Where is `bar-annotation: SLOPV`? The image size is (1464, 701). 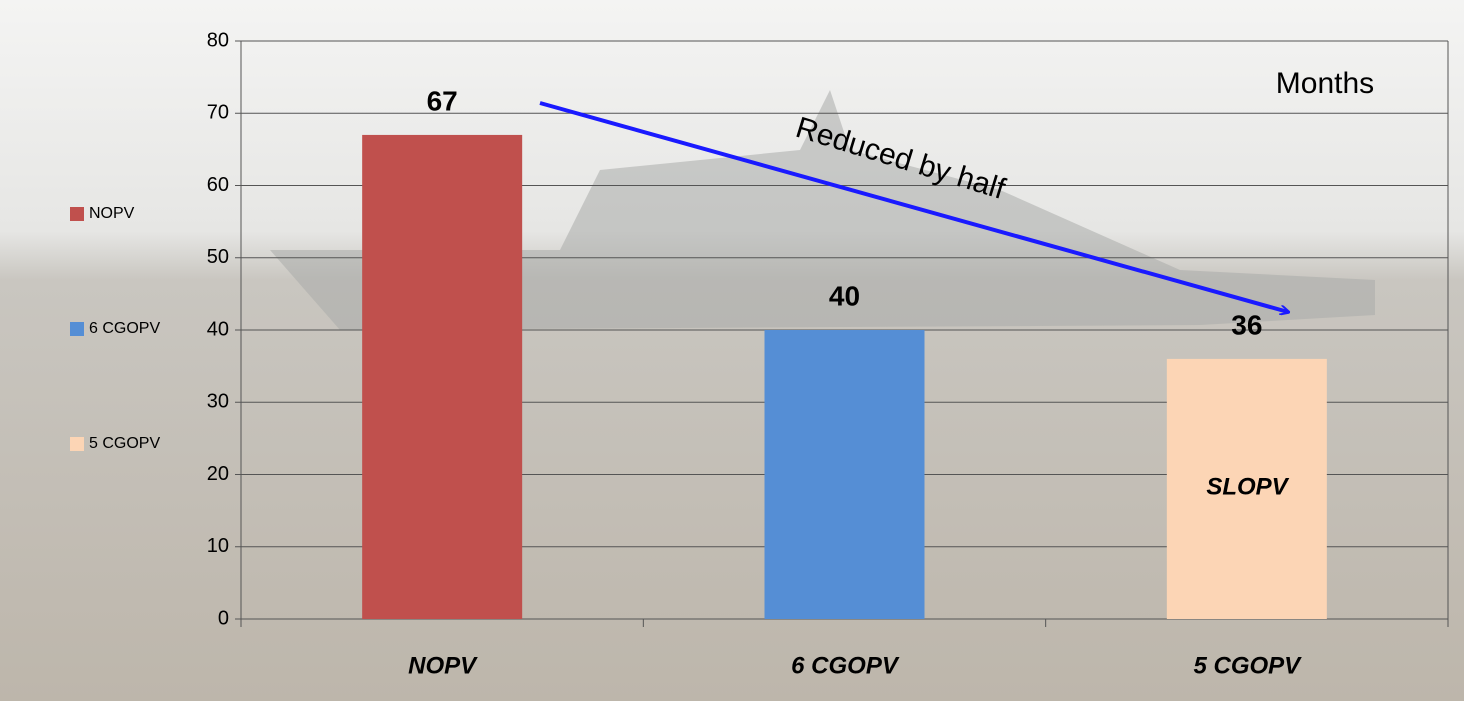
bar-annotation: SLOPV is located at coordinates (1247, 486).